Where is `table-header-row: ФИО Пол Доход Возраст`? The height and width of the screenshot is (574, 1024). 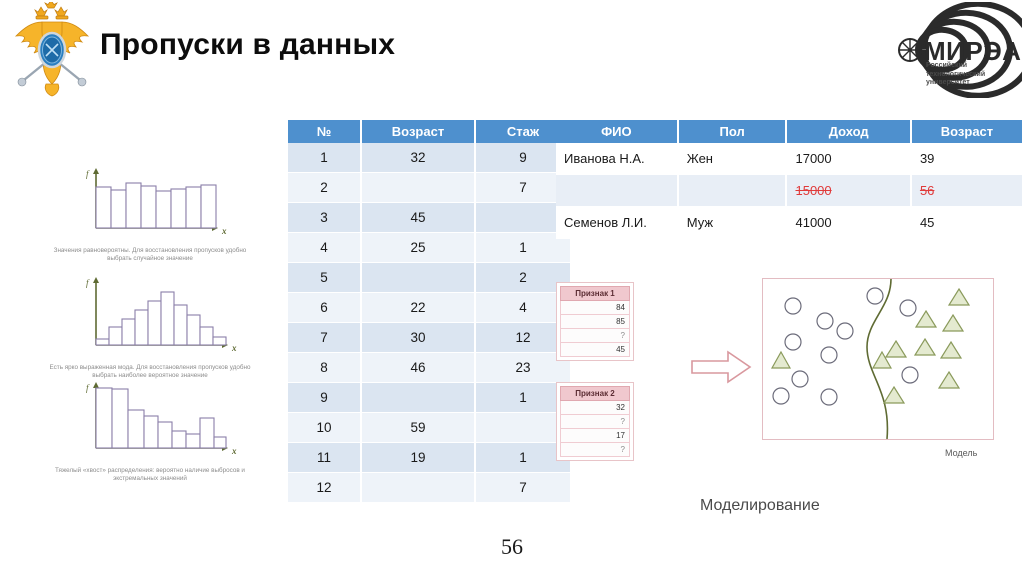
table-header-row: ФИО Пол Доход Возраст is located at coordinates (790, 131).